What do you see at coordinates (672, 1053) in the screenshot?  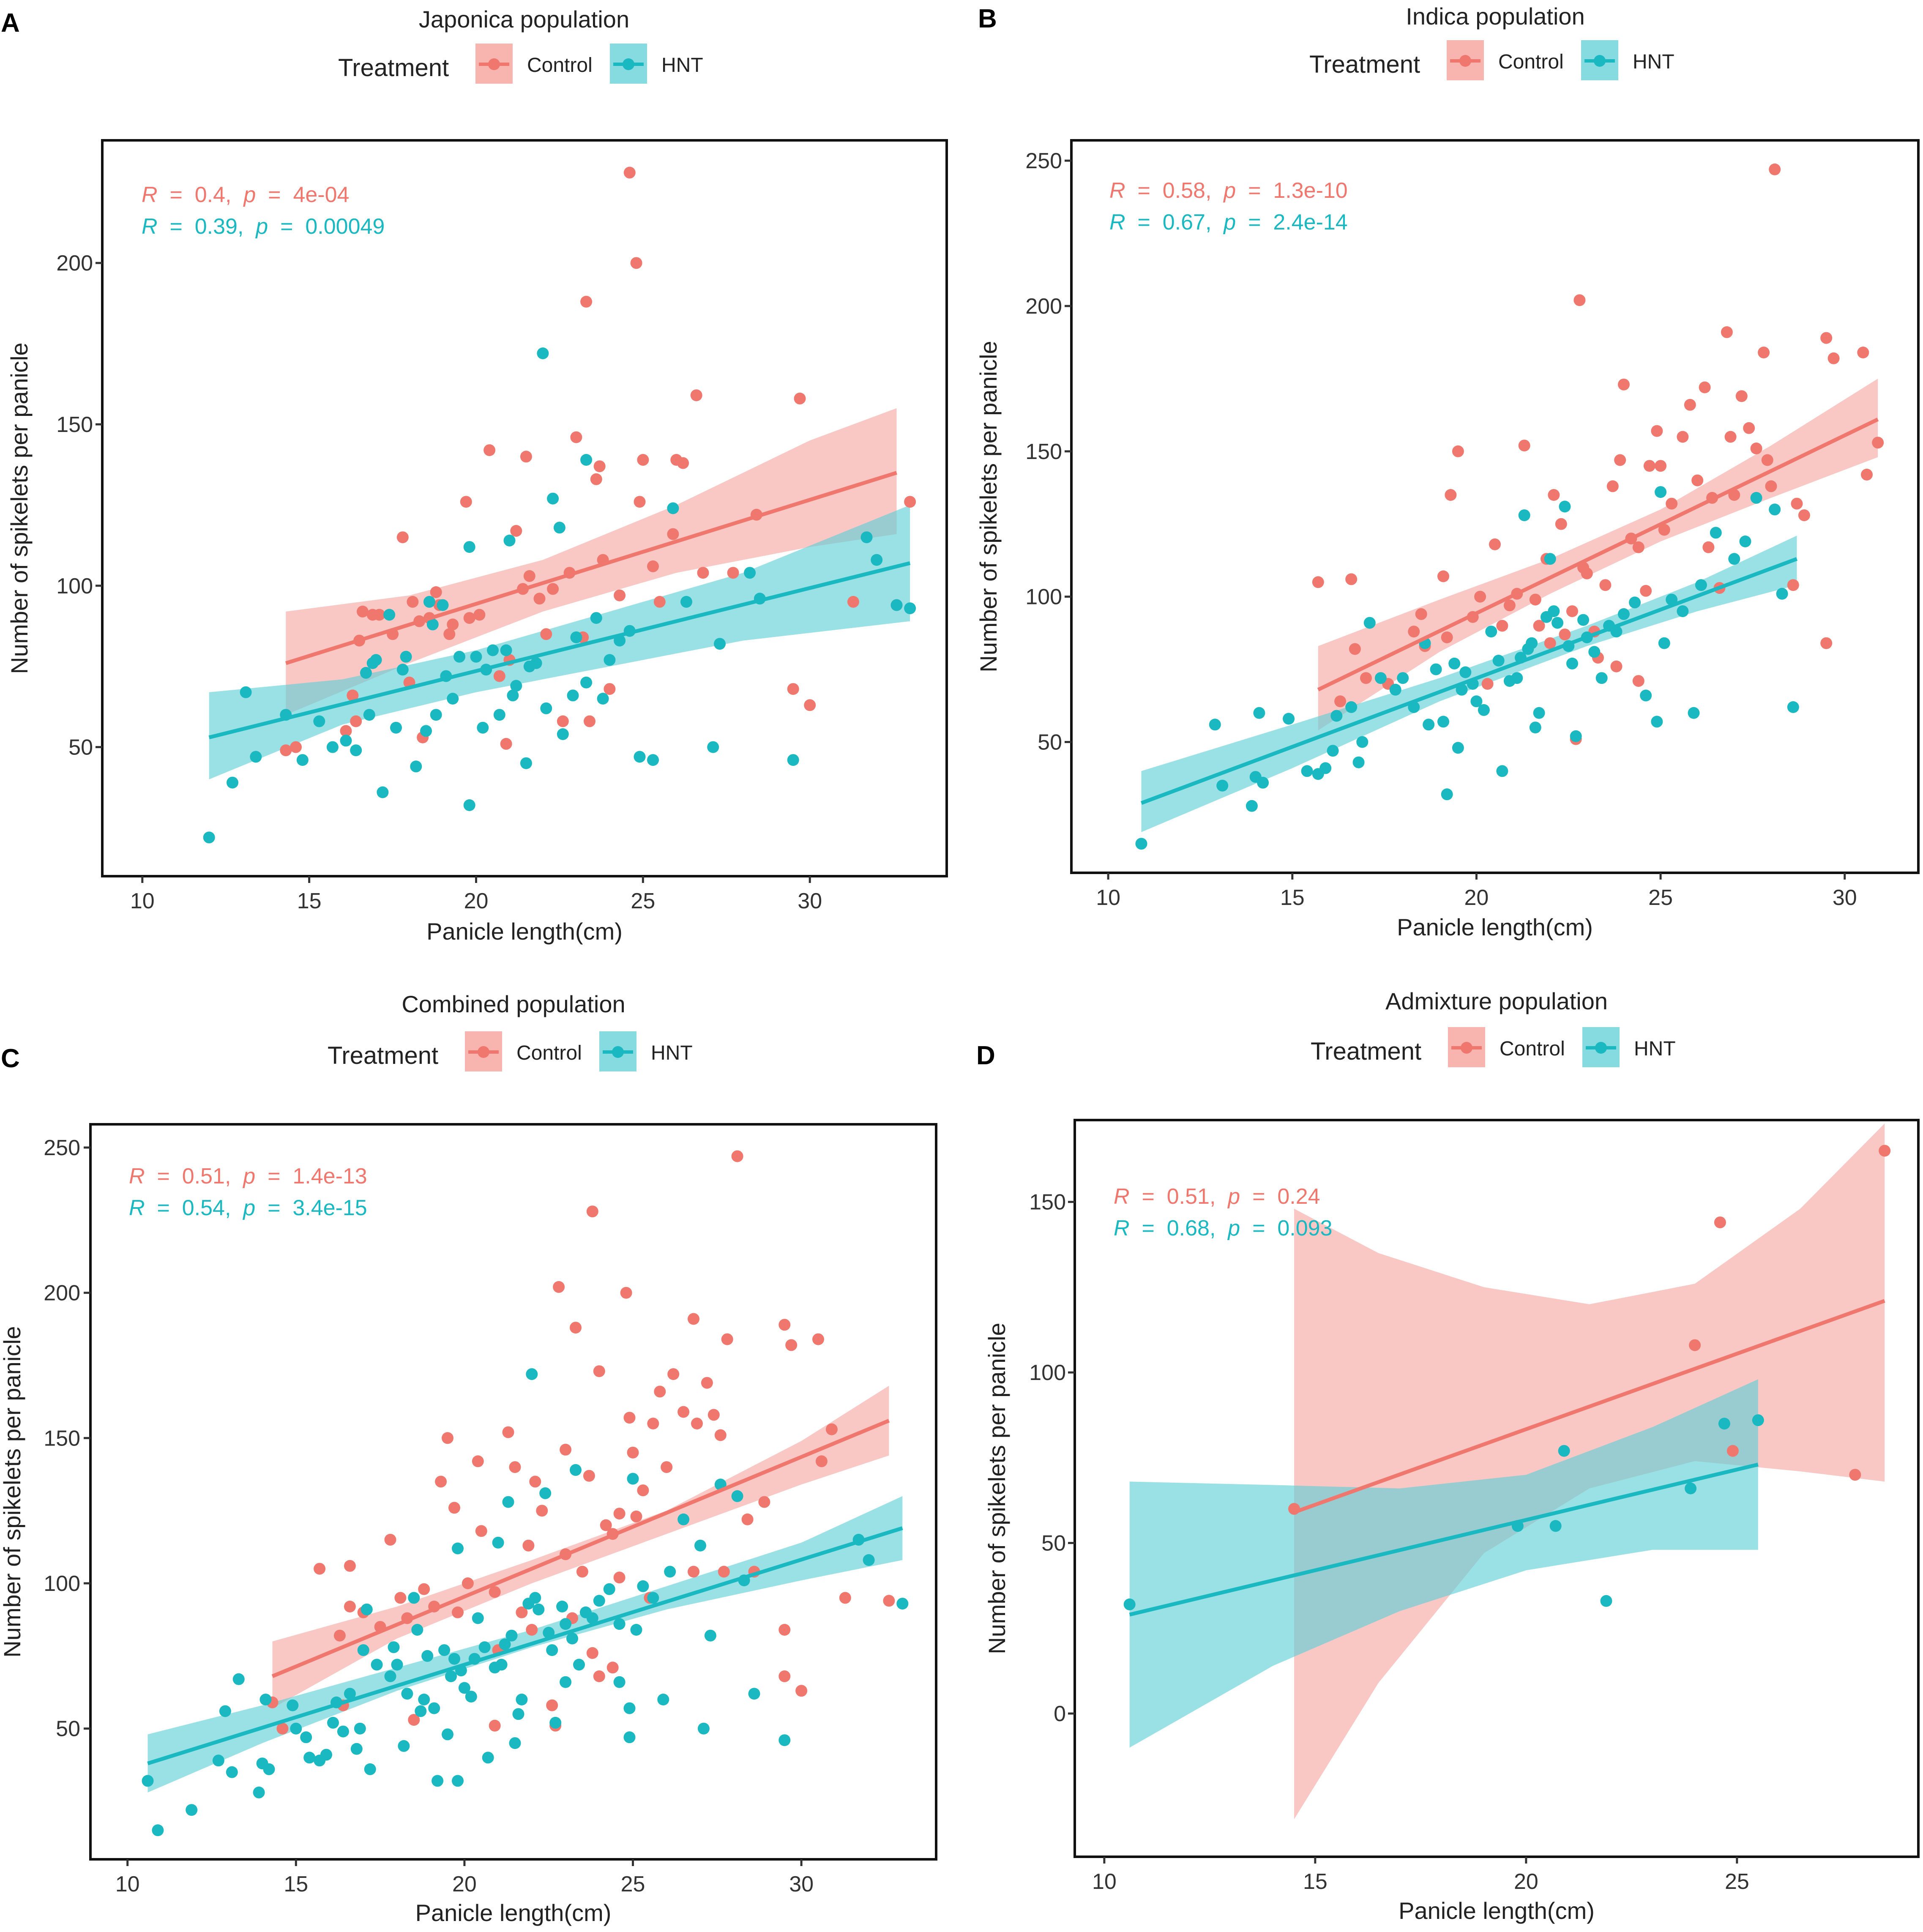 I see `legend-label-hnt: HNT` at bounding box center [672, 1053].